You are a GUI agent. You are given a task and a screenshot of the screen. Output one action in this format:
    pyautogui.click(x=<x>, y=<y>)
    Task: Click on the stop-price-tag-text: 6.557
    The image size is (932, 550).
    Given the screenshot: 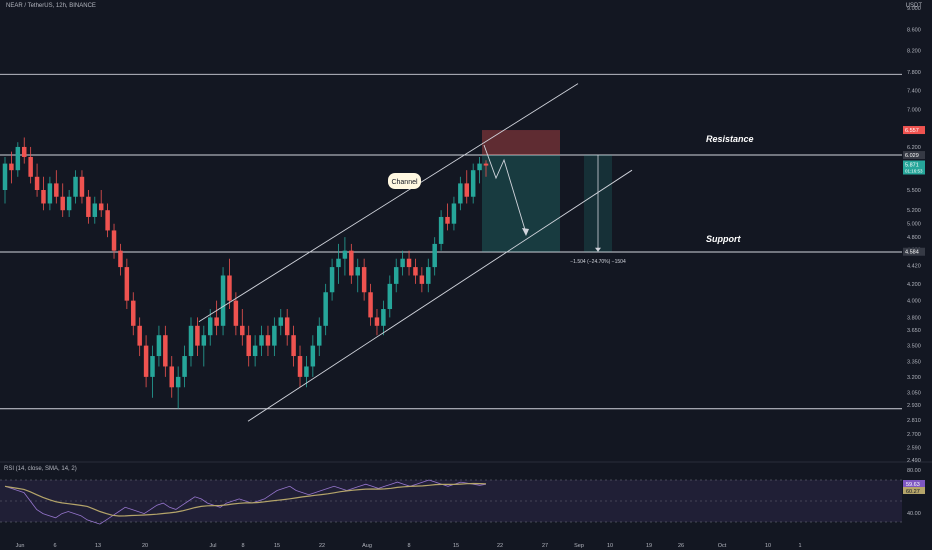 What is the action you would take?
    pyautogui.click(x=912, y=131)
    